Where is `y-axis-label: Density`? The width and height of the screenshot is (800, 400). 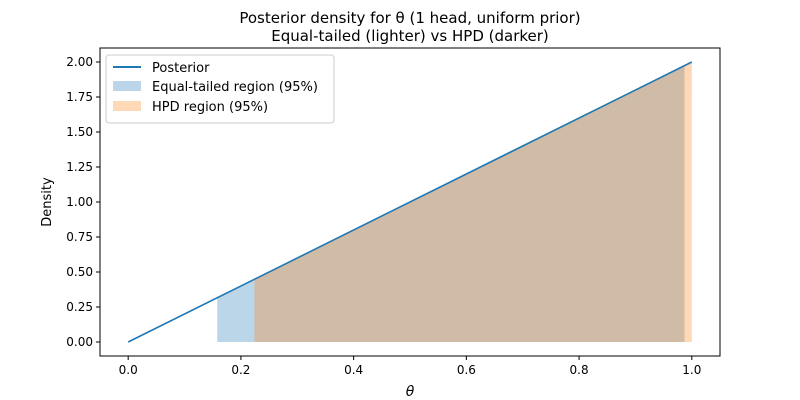
y-axis-label: Density is located at coordinates (47, 202).